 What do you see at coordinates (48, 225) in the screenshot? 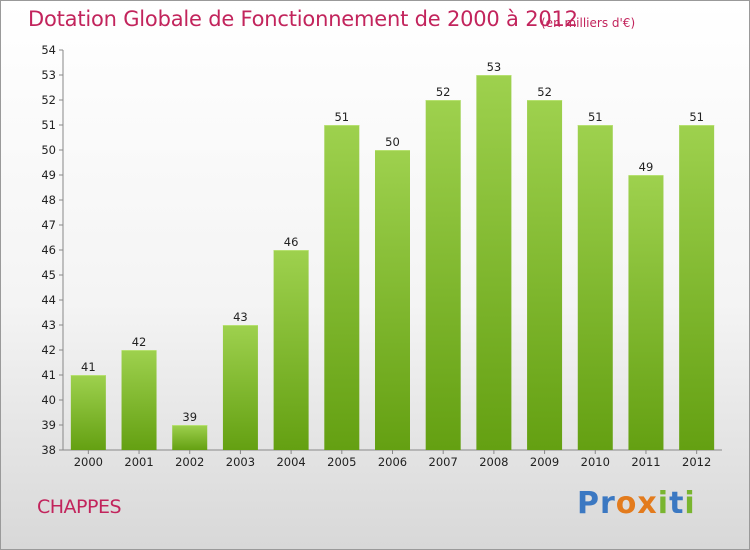
I see `y-tick-label: 47` at bounding box center [48, 225].